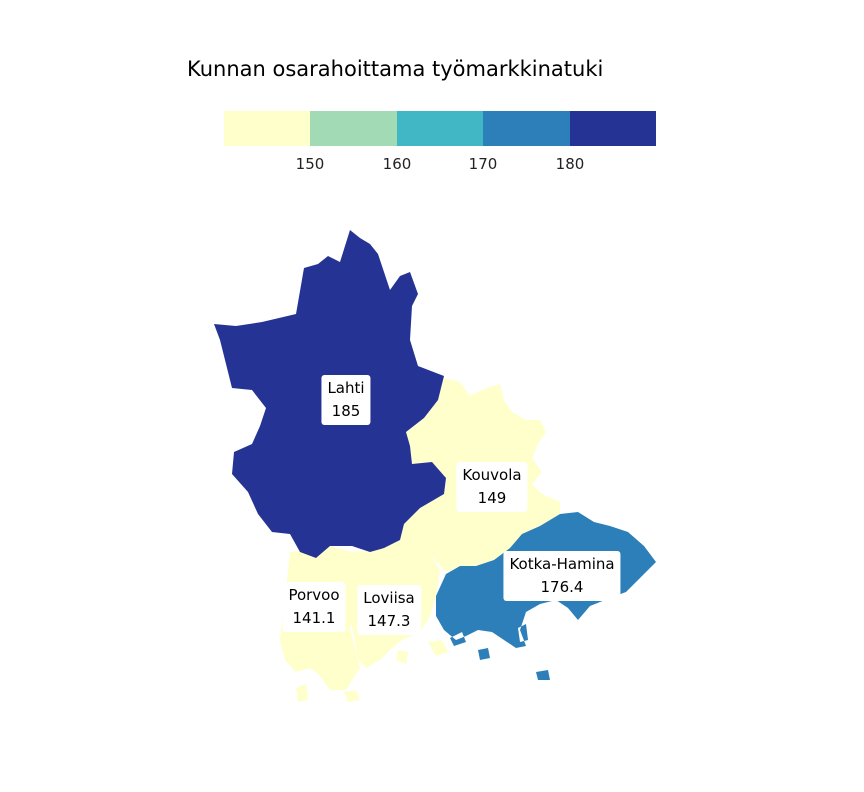 Image resolution: width=864 pixels, height=792 pixels. Describe the element at coordinates (346, 388) in the screenshot. I see `region-name: Lahti` at that location.